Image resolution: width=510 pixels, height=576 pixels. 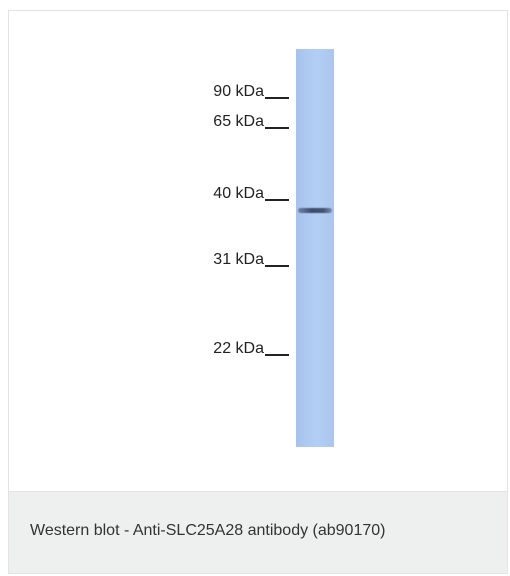 I want to click on marker-label: 40 kDa, so click(x=238, y=193).